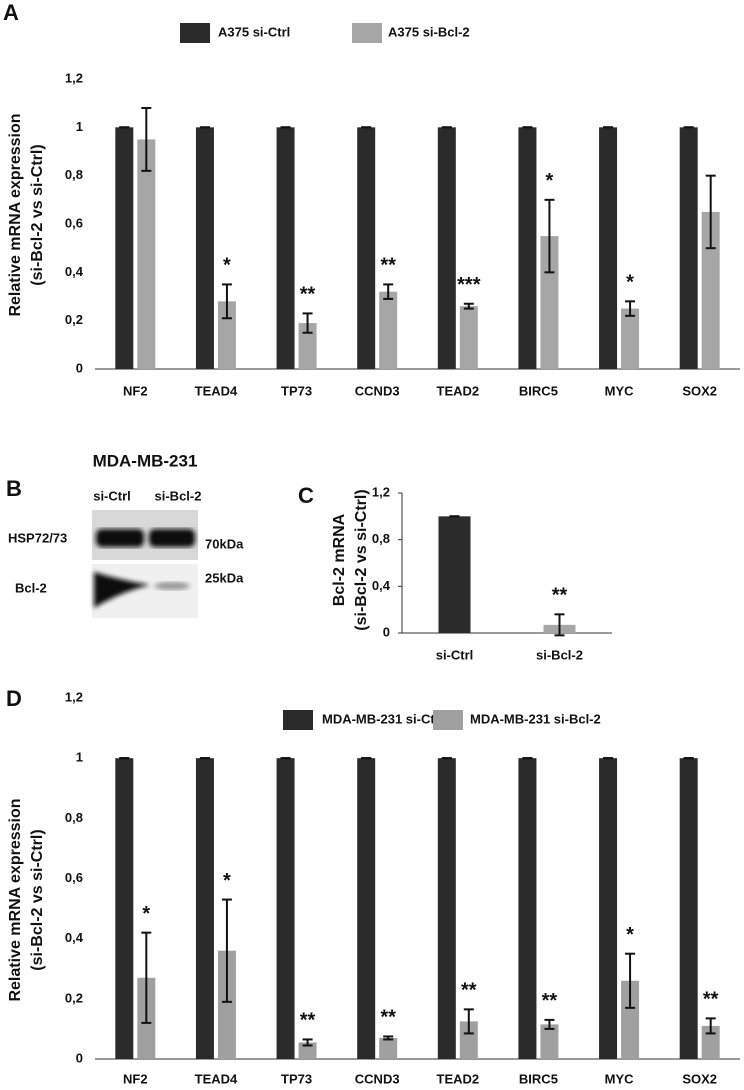 This screenshot has height=1090, width=744. What do you see at coordinates (145, 460) in the screenshot?
I see `blot-title: MDA-MB-231` at bounding box center [145, 460].